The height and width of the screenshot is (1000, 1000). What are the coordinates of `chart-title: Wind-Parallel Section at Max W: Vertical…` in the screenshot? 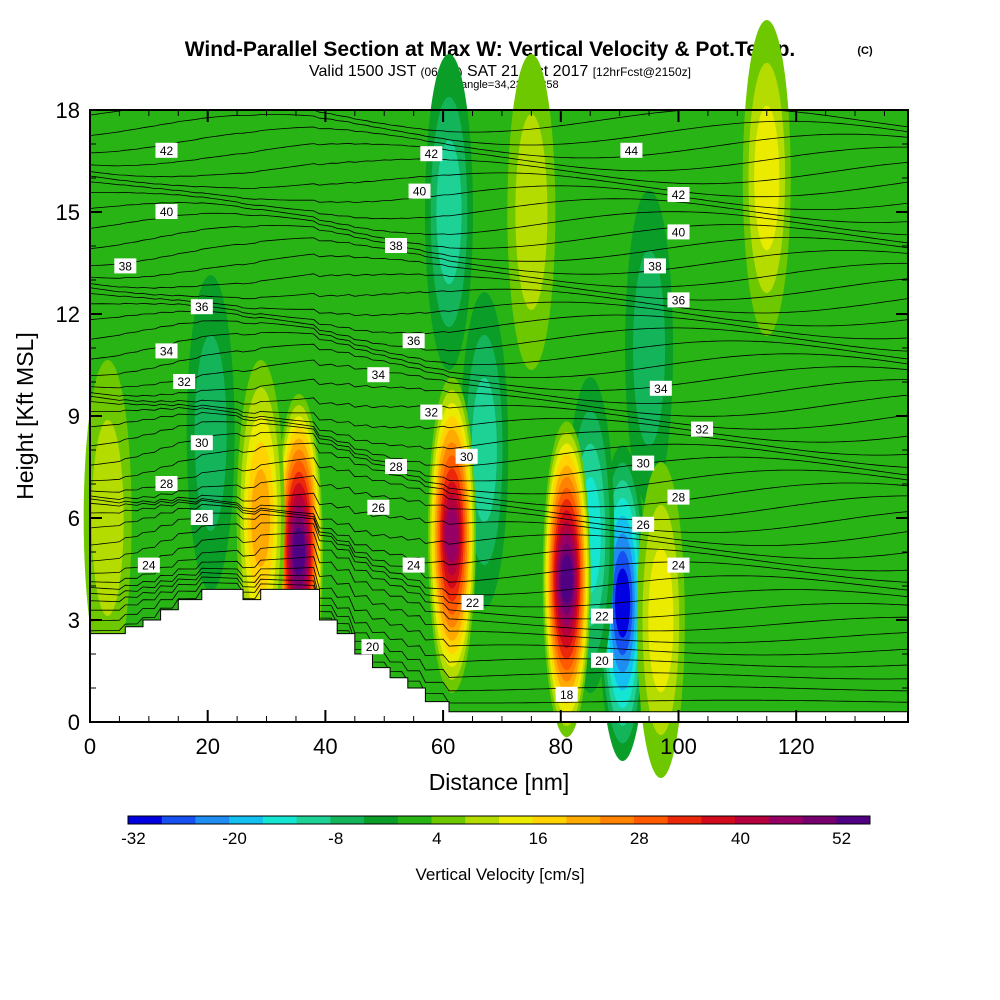 It's located at (490, 49).